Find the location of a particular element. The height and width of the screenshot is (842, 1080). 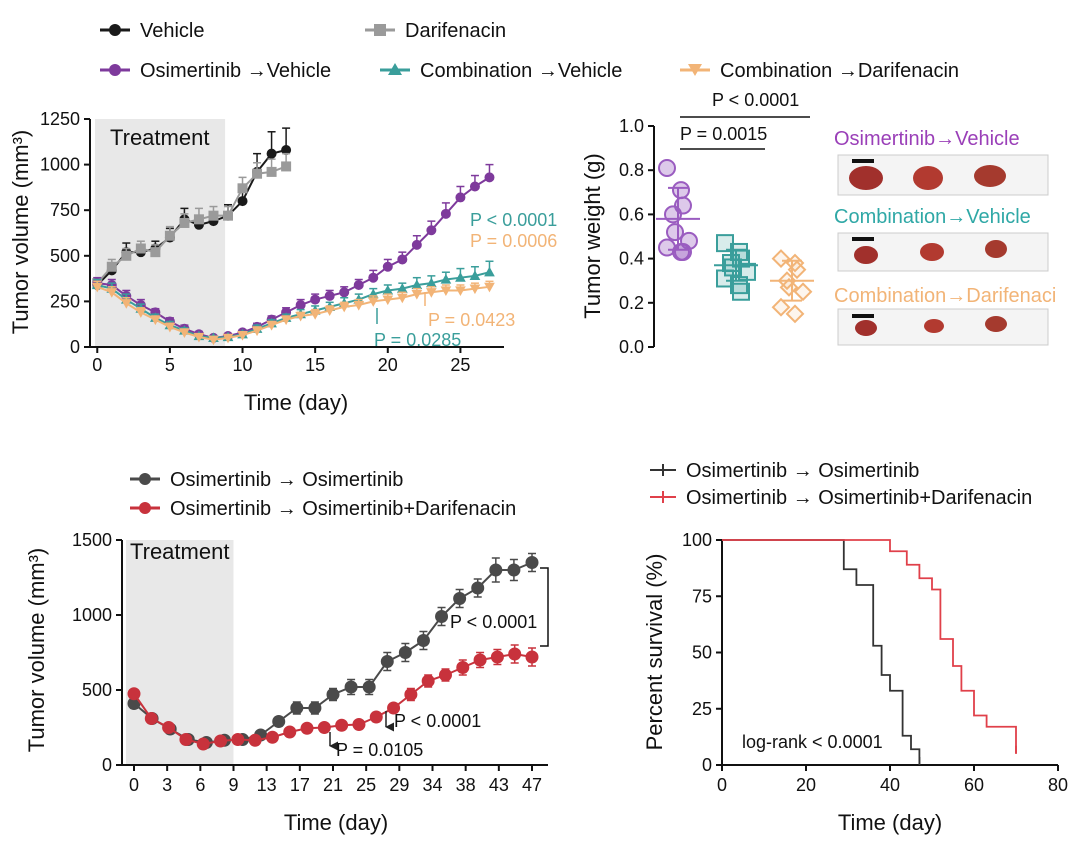

legend-label-osimertinib-vehicle: Osimertinib →Vehicle is located at coordinates (235, 71).